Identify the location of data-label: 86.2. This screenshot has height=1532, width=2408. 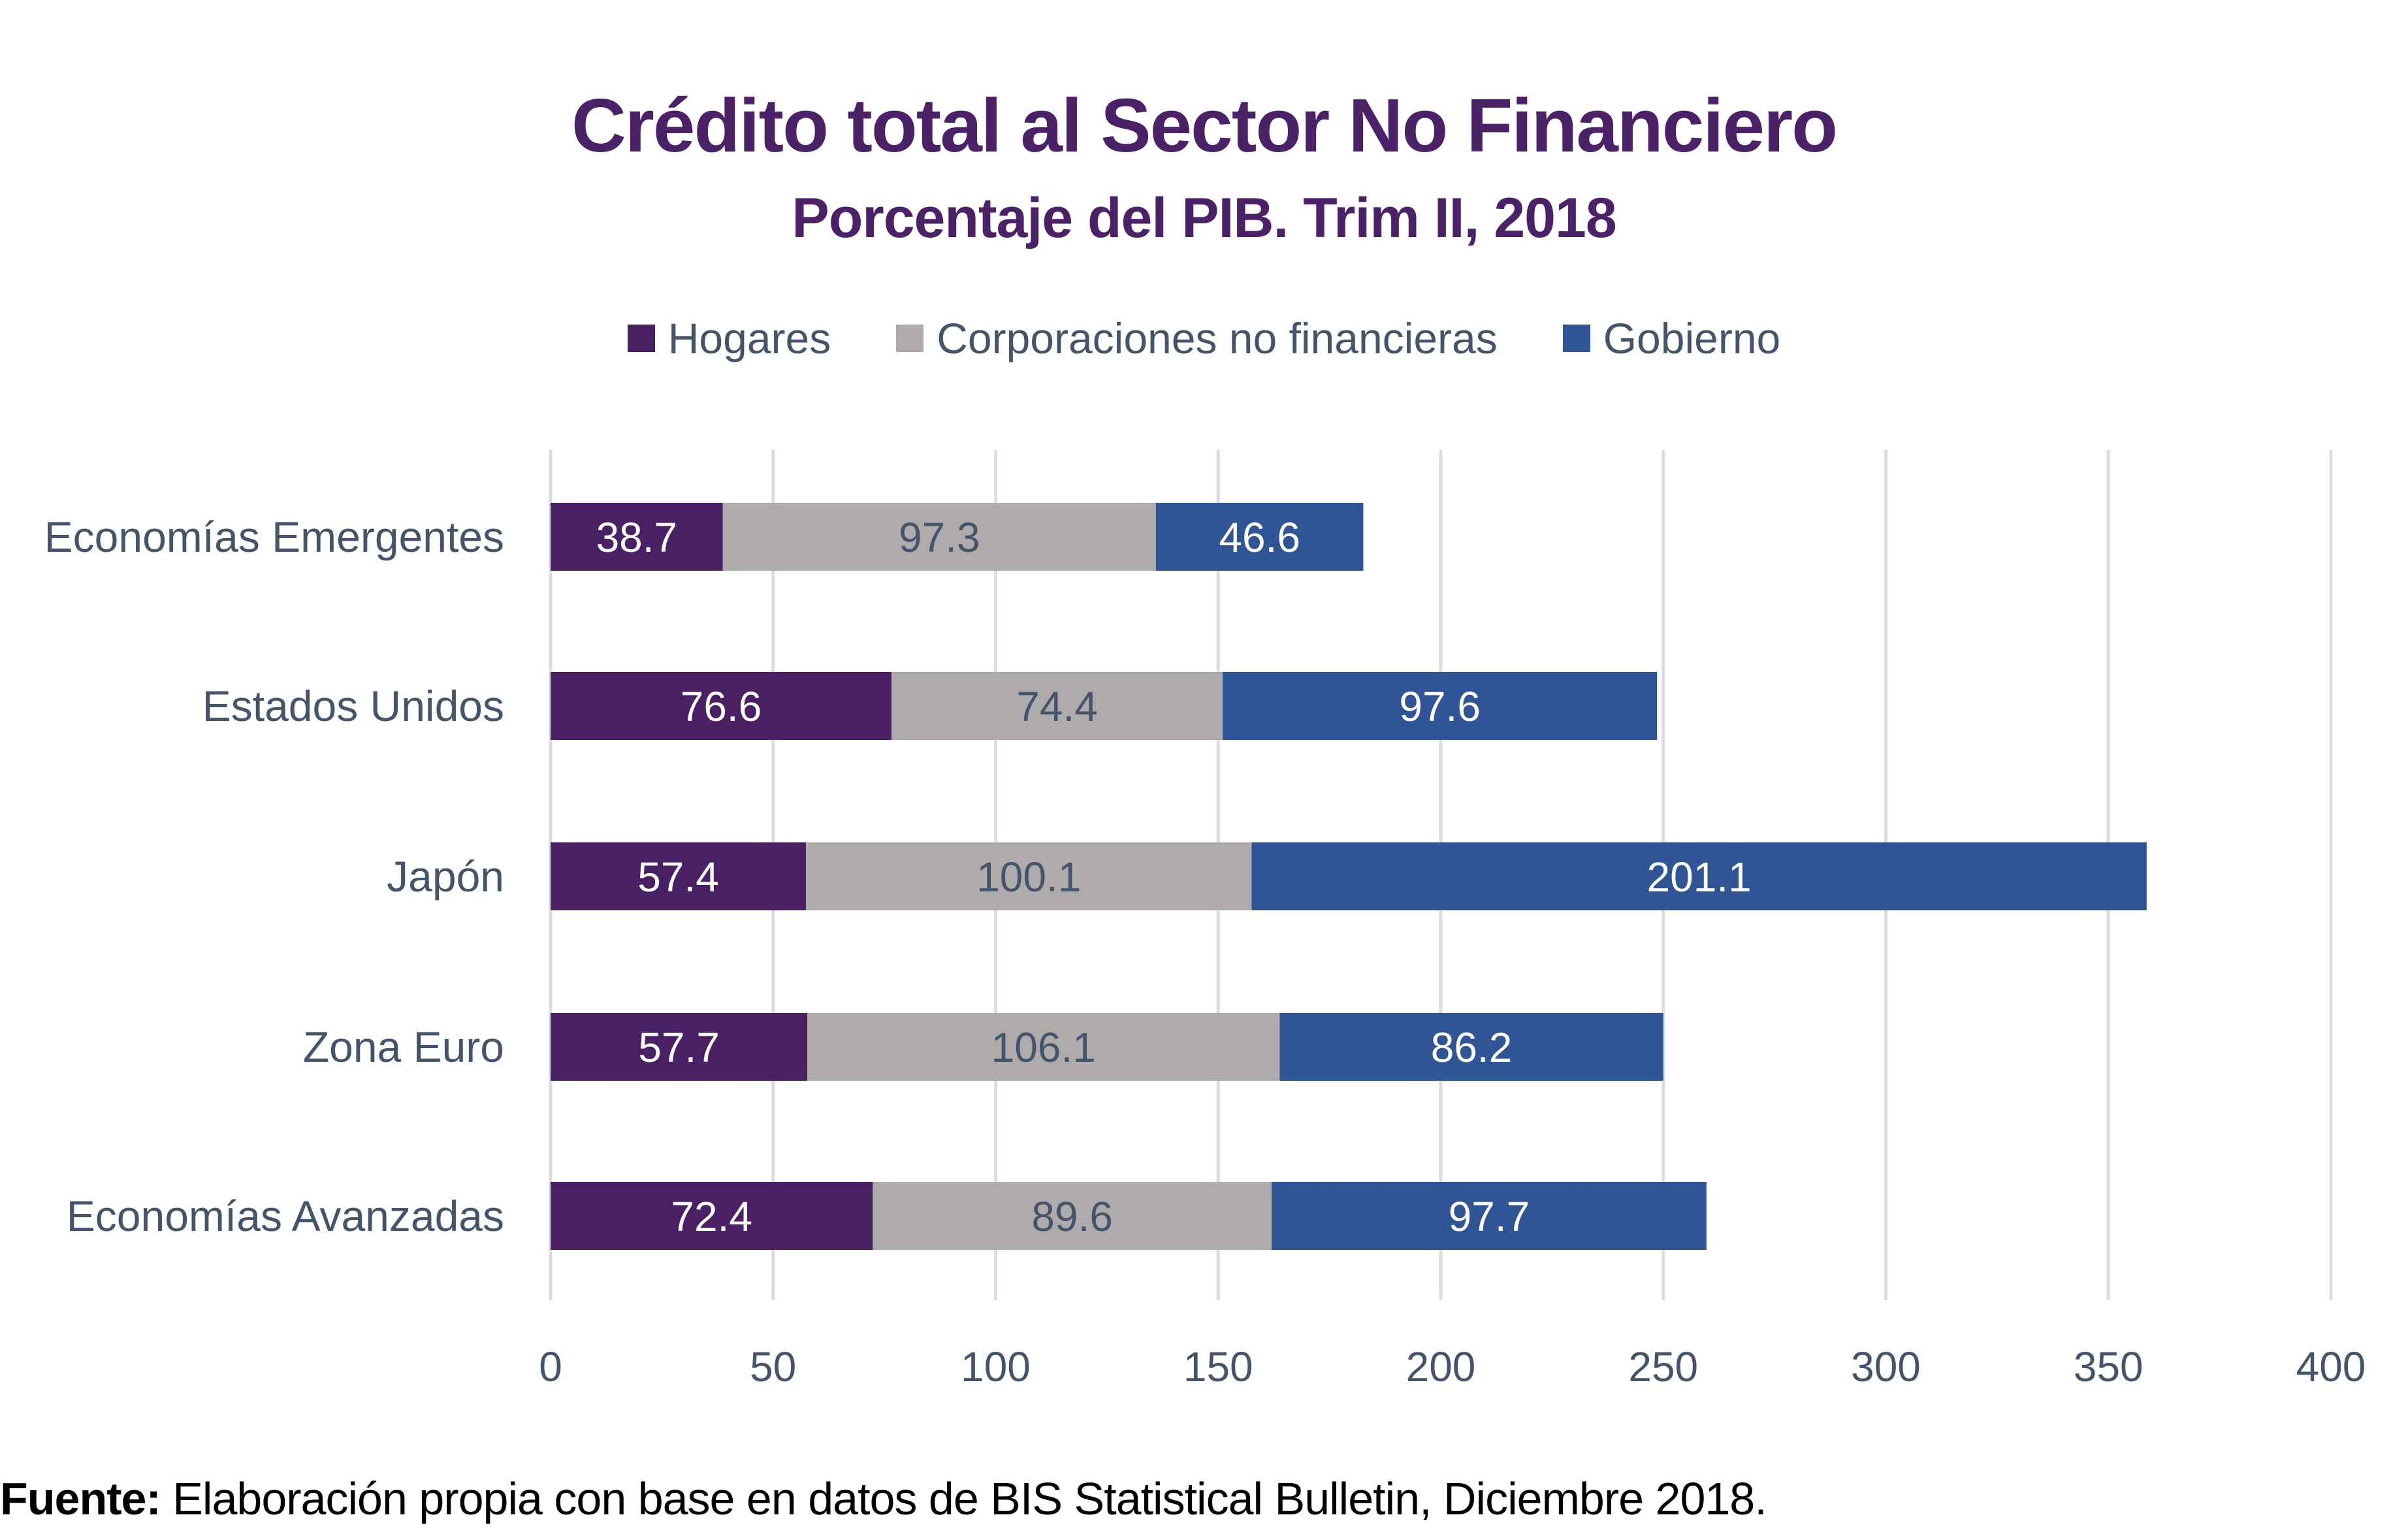
(1472, 1047).